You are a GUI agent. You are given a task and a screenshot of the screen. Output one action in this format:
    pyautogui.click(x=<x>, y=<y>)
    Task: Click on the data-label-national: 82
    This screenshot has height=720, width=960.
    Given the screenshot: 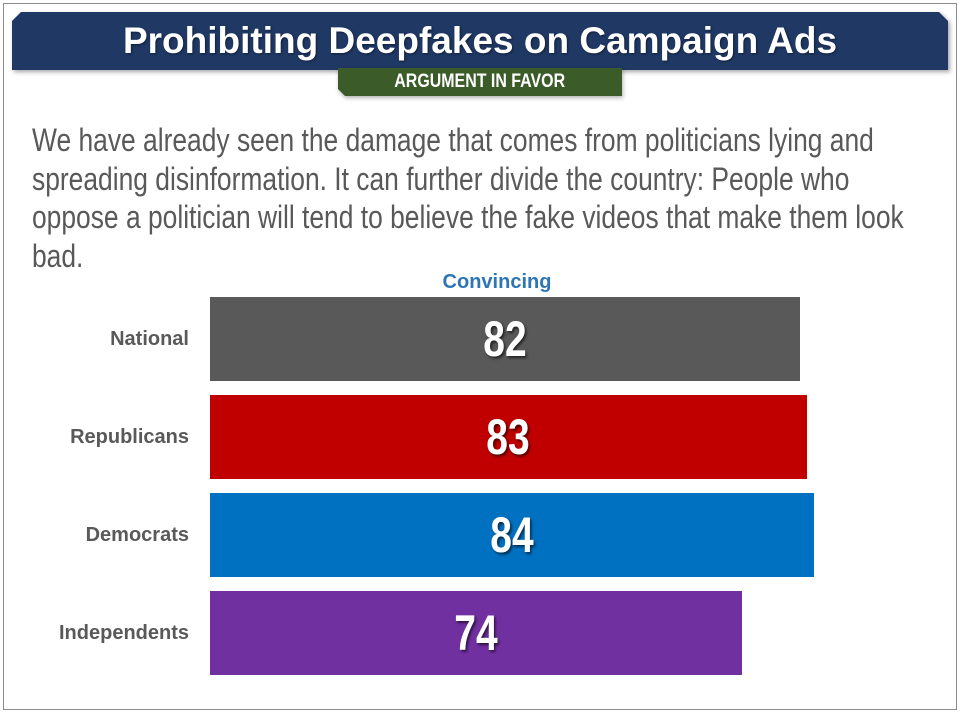 What is the action you would take?
    pyautogui.click(x=505, y=339)
    